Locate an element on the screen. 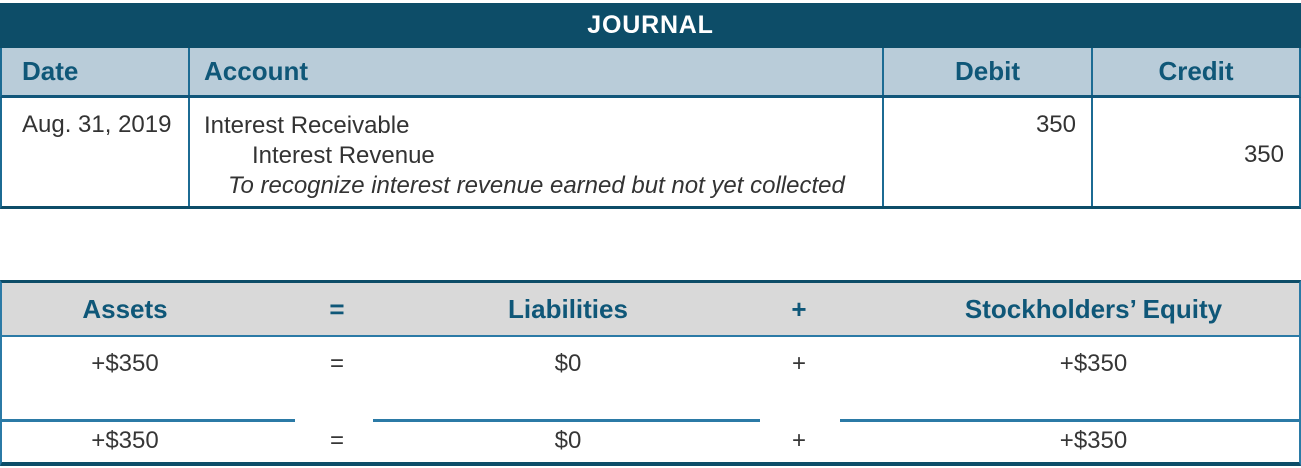  equation-header-liabilities: Liabilities is located at coordinates (568, 309).